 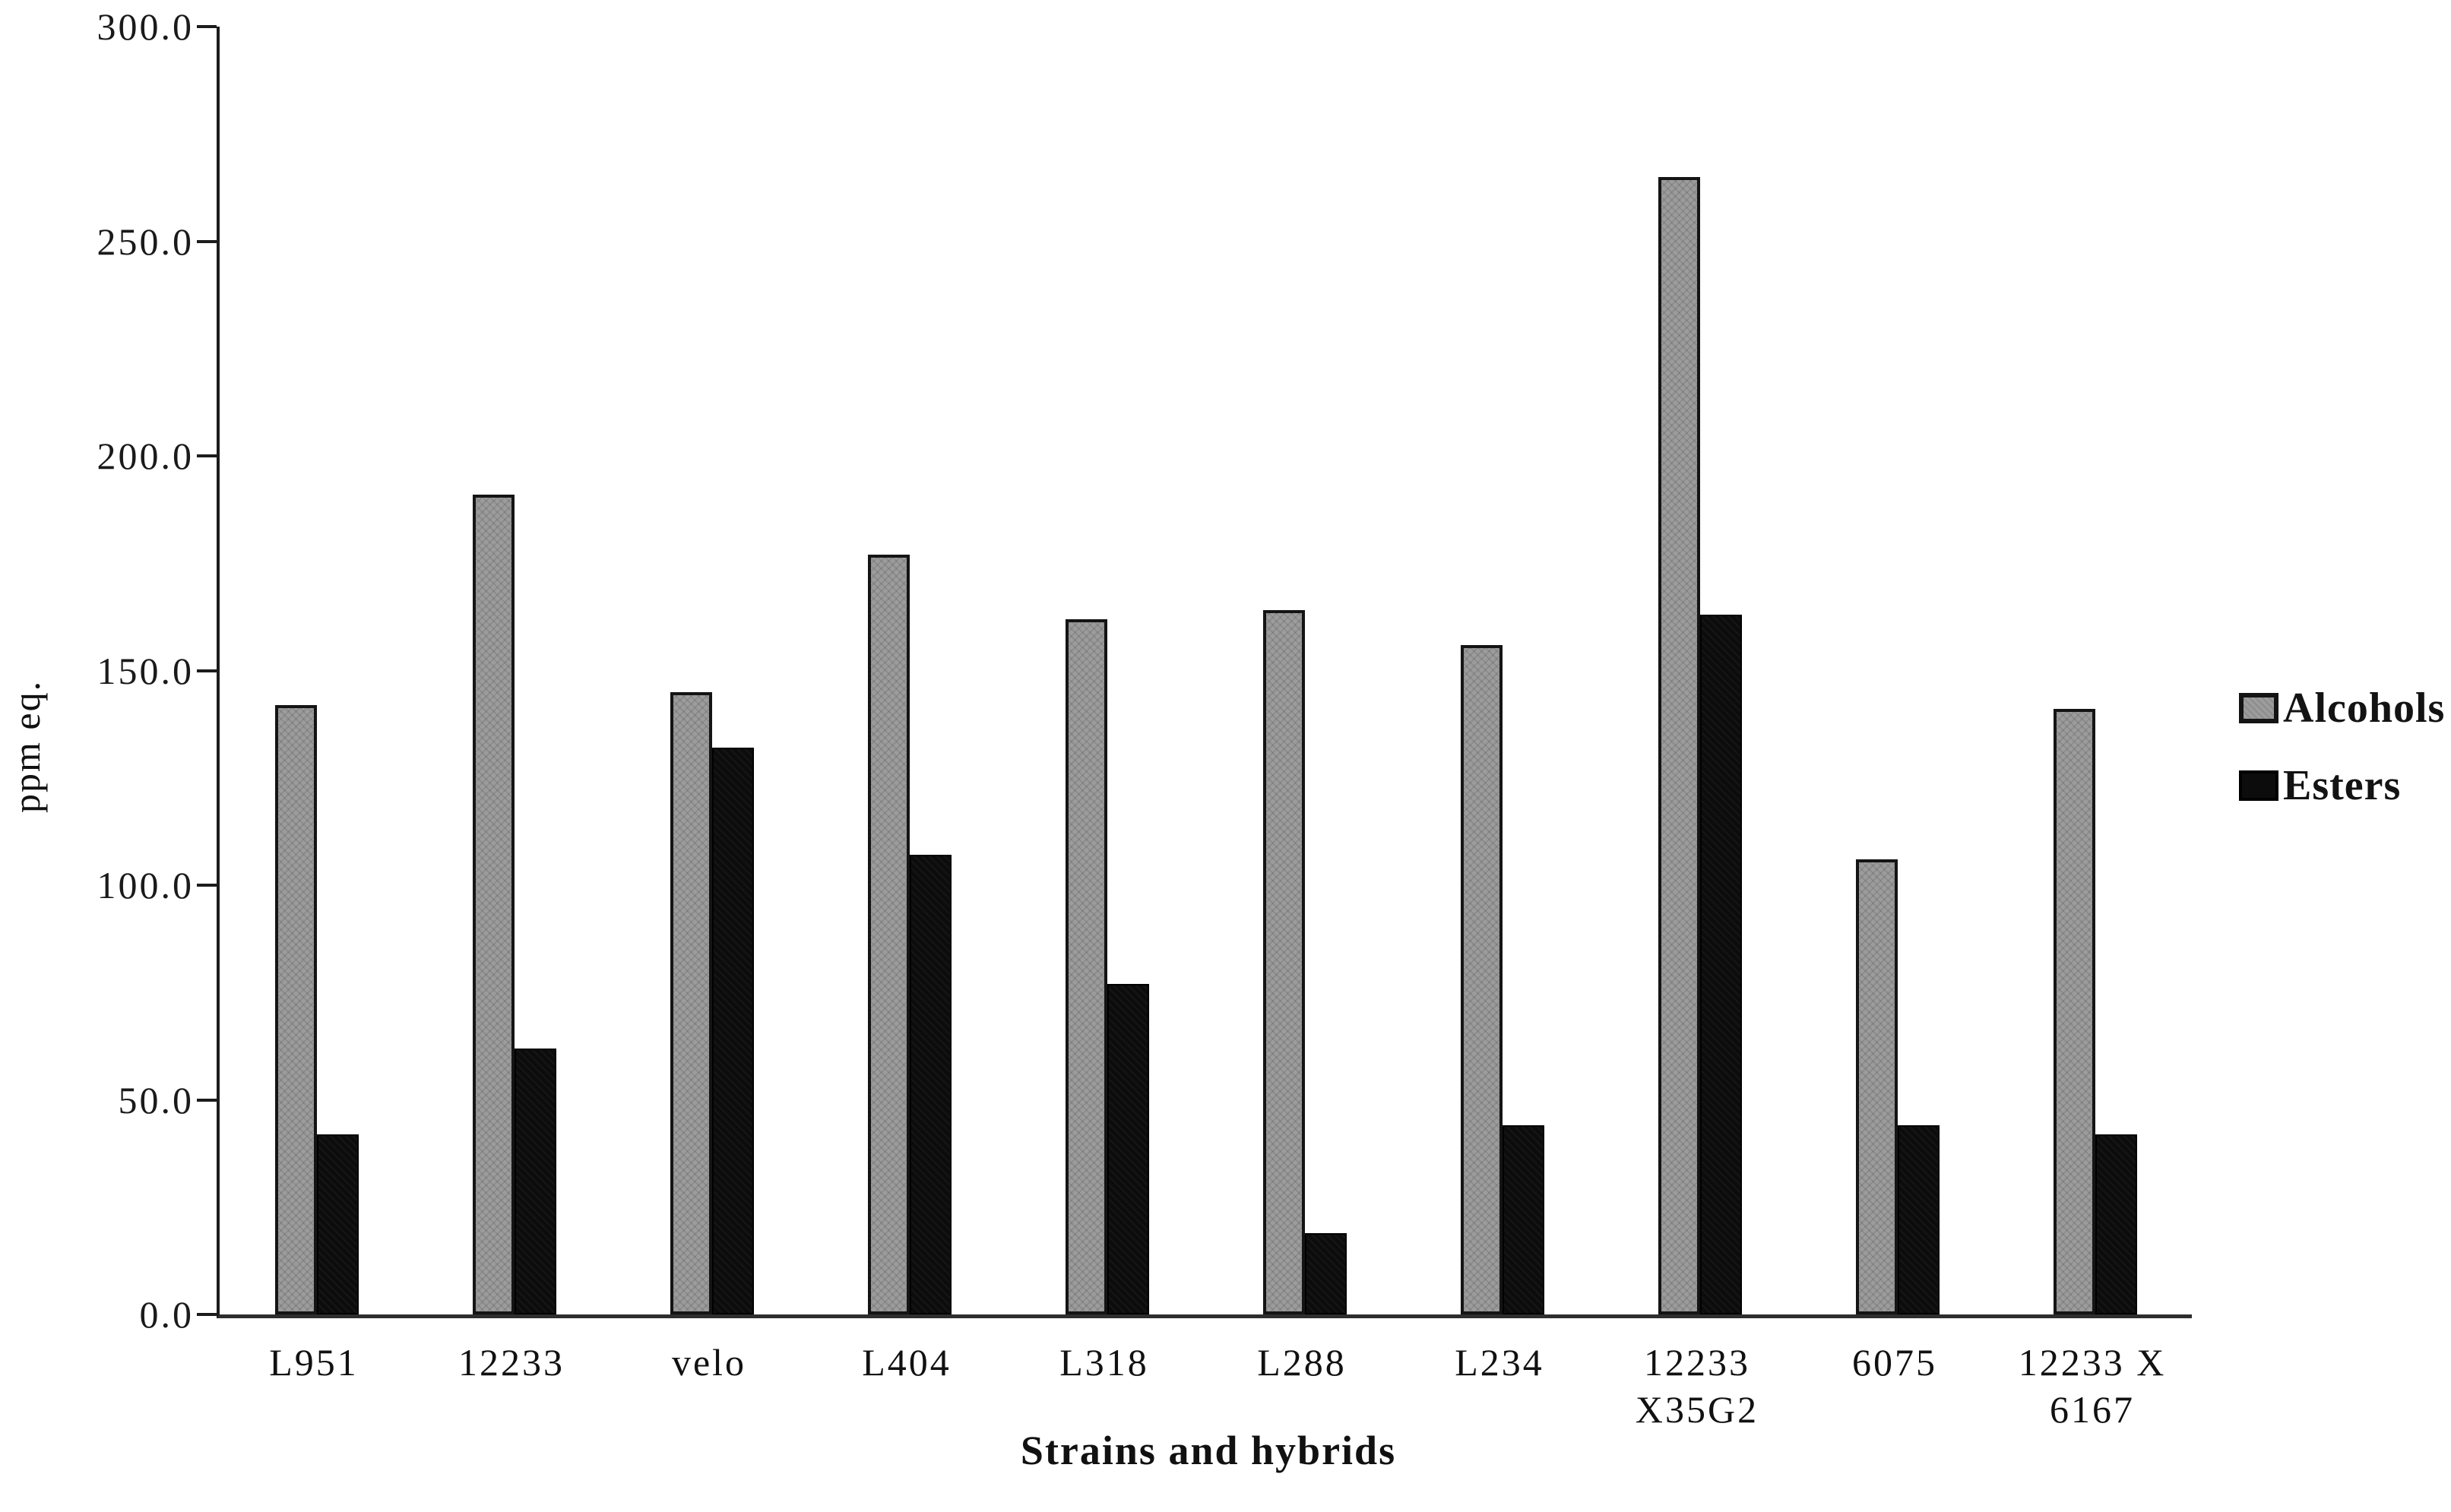 I want to click on alcohols-swatch-icon, so click(x=2258, y=708).